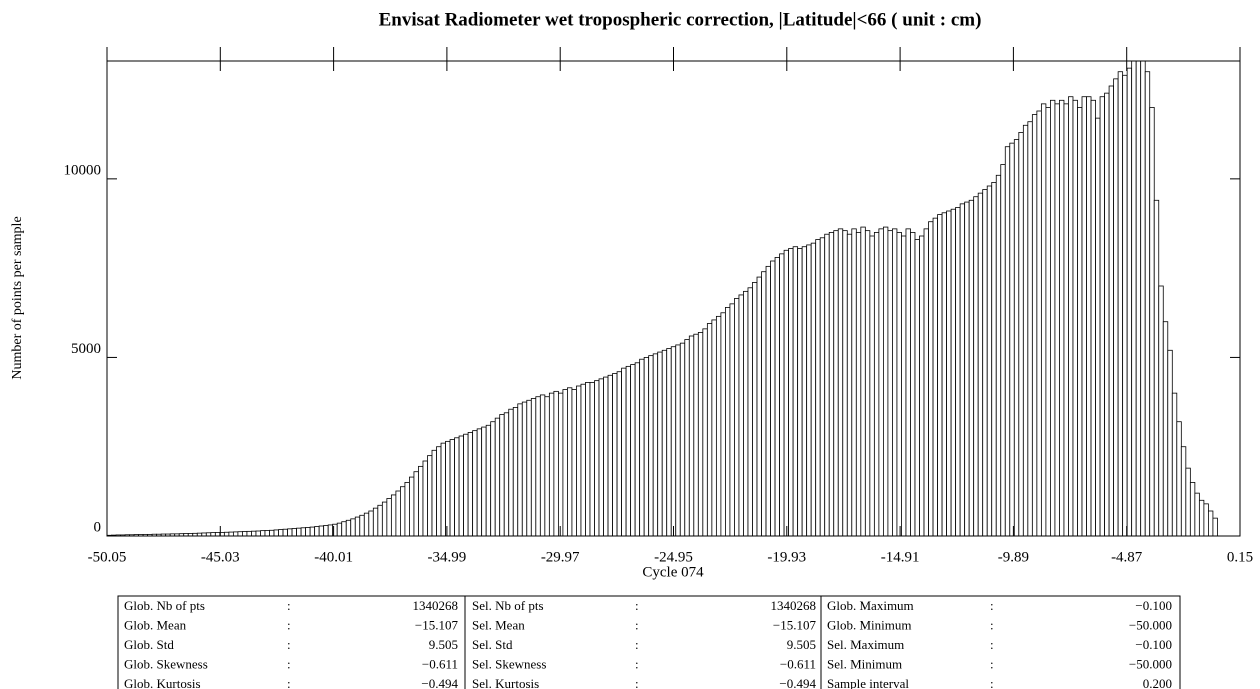 Image resolution: width=1260 pixels, height=689 pixels. Describe the element at coordinates (98, 527) in the screenshot. I see `y-tick-label: 0` at that location.